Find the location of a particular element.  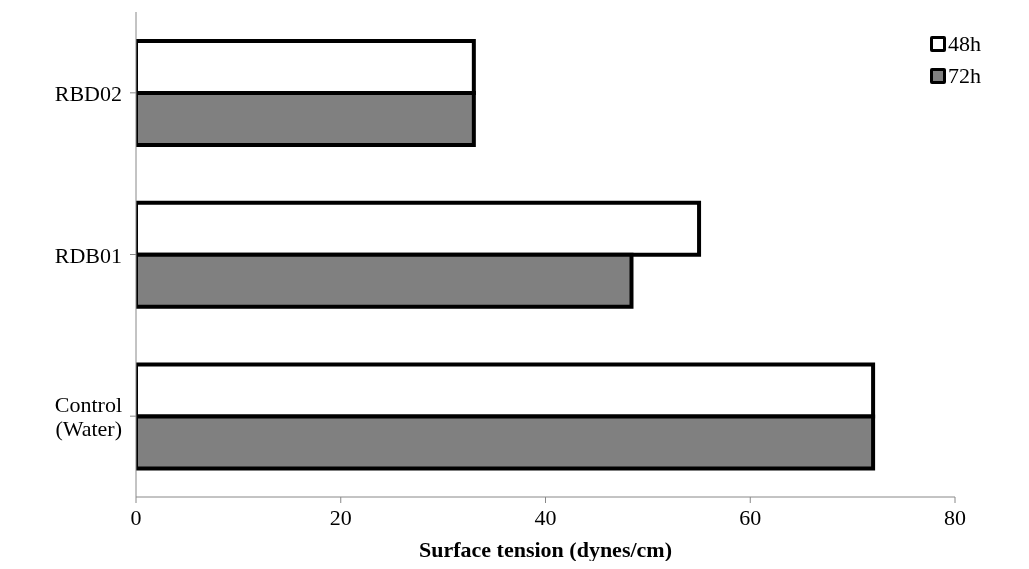

x-tick-label: 40 is located at coordinates (545, 517).